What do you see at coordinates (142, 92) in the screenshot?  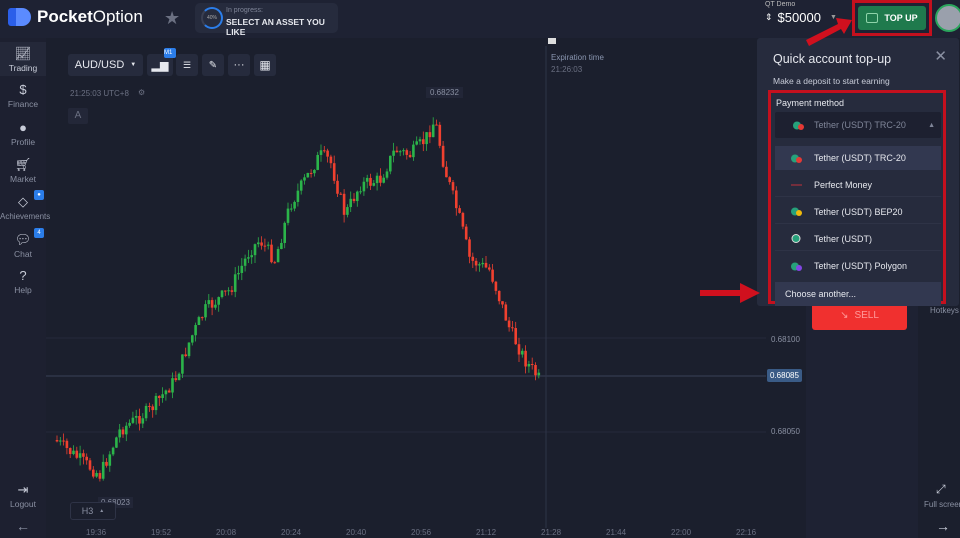 I see `settings-gear-icon: ⚙` at bounding box center [142, 92].